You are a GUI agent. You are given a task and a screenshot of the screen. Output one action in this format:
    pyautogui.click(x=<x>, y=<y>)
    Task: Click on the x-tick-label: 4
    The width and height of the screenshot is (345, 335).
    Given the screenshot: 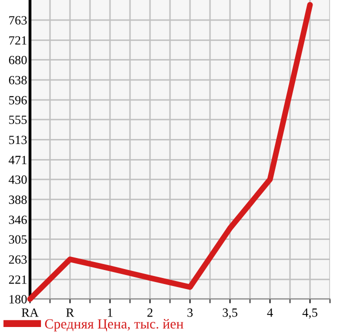 What is the action you would take?
    pyautogui.click(x=270, y=312)
    